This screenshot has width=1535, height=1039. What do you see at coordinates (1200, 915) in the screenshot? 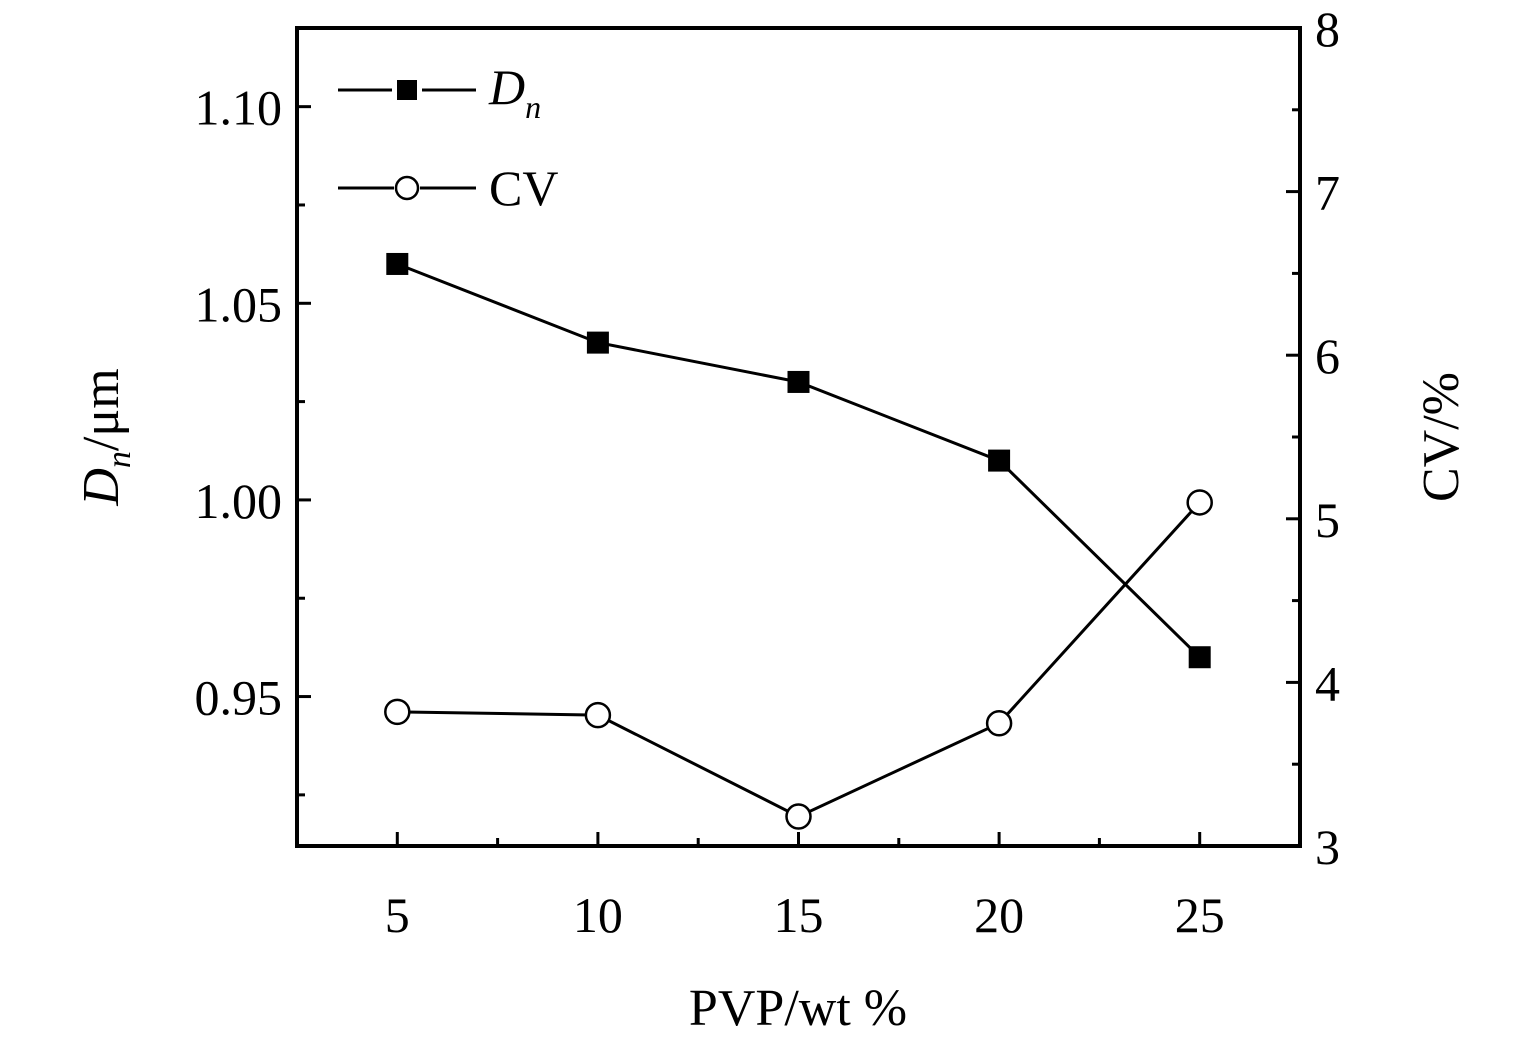
I see `x-tick-label: 25` at bounding box center [1200, 915].